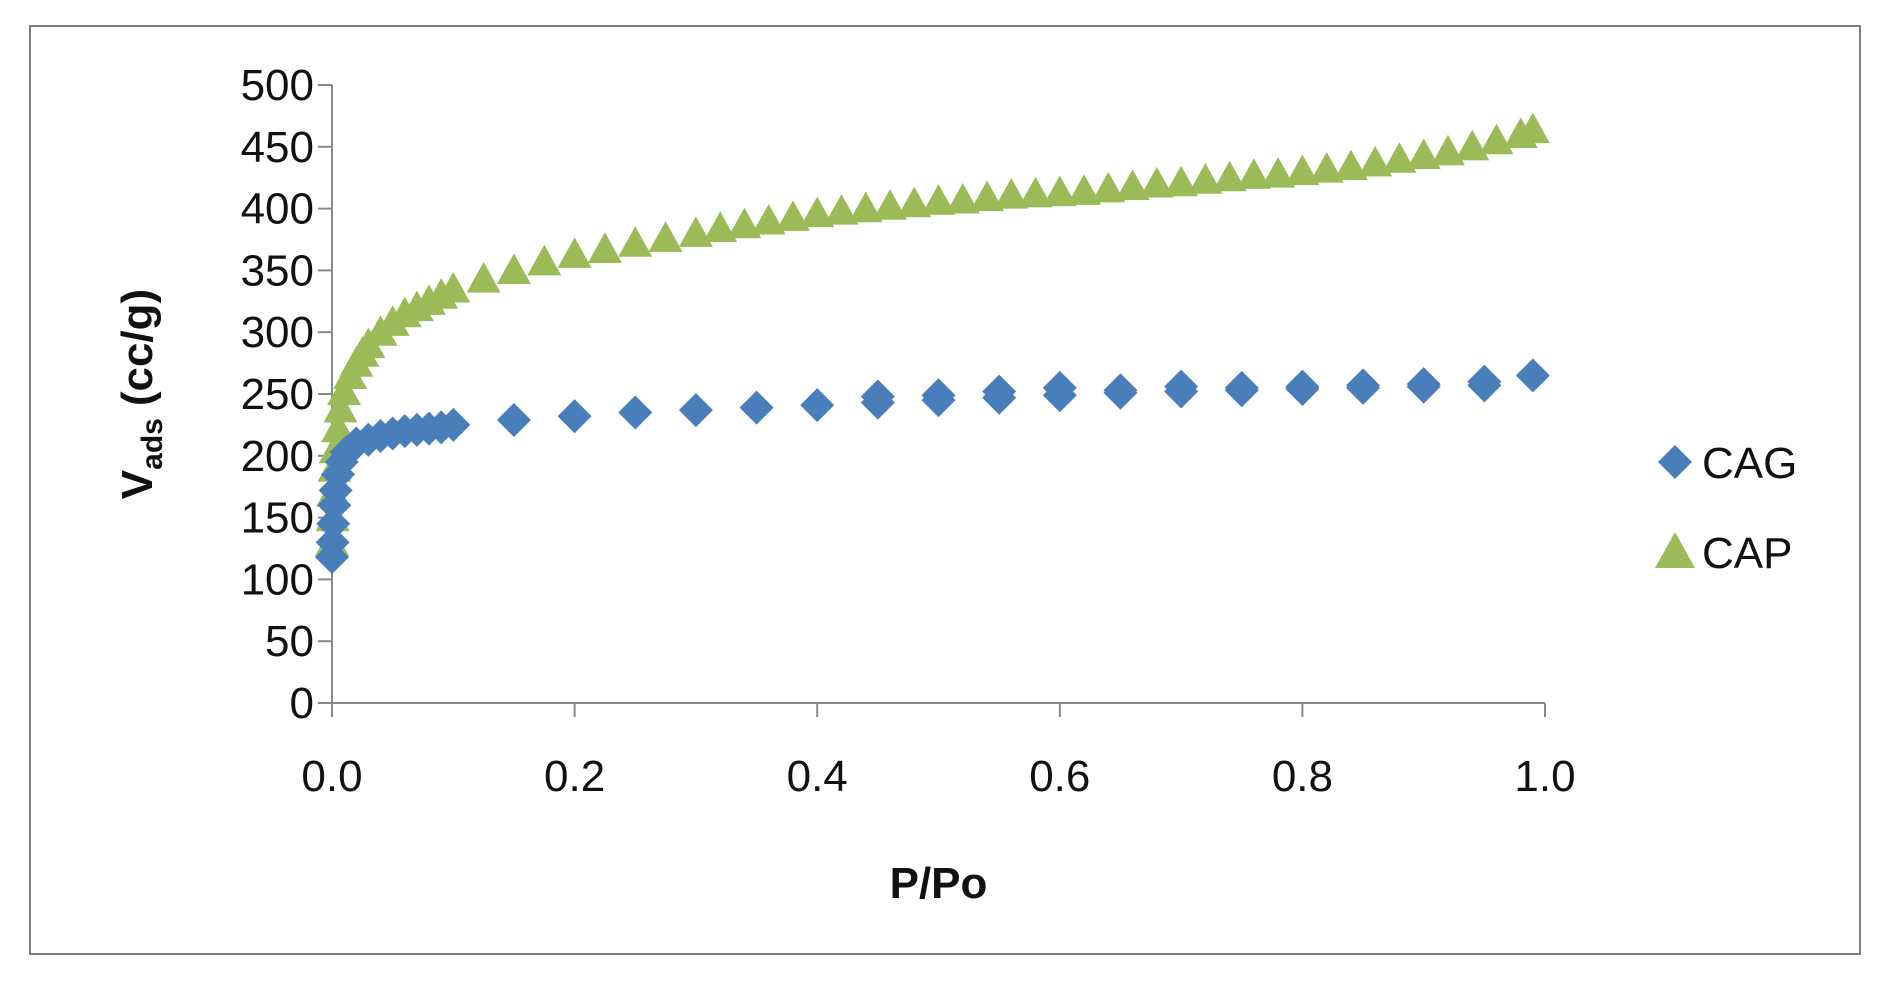 Image resolution: width=1890 pixels, height=982 pixels. Describe the element at coordinates (277, 579) in the screenshot. I see `y-tick-label: 100` at that location.